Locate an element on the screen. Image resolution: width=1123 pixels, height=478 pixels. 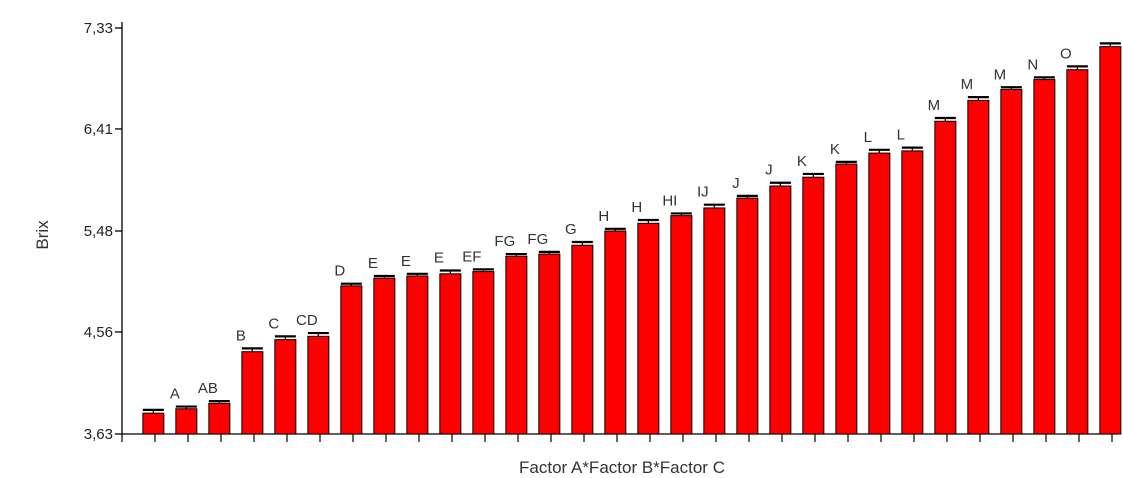
significance-letter: C is located at coordinates (273, 323).